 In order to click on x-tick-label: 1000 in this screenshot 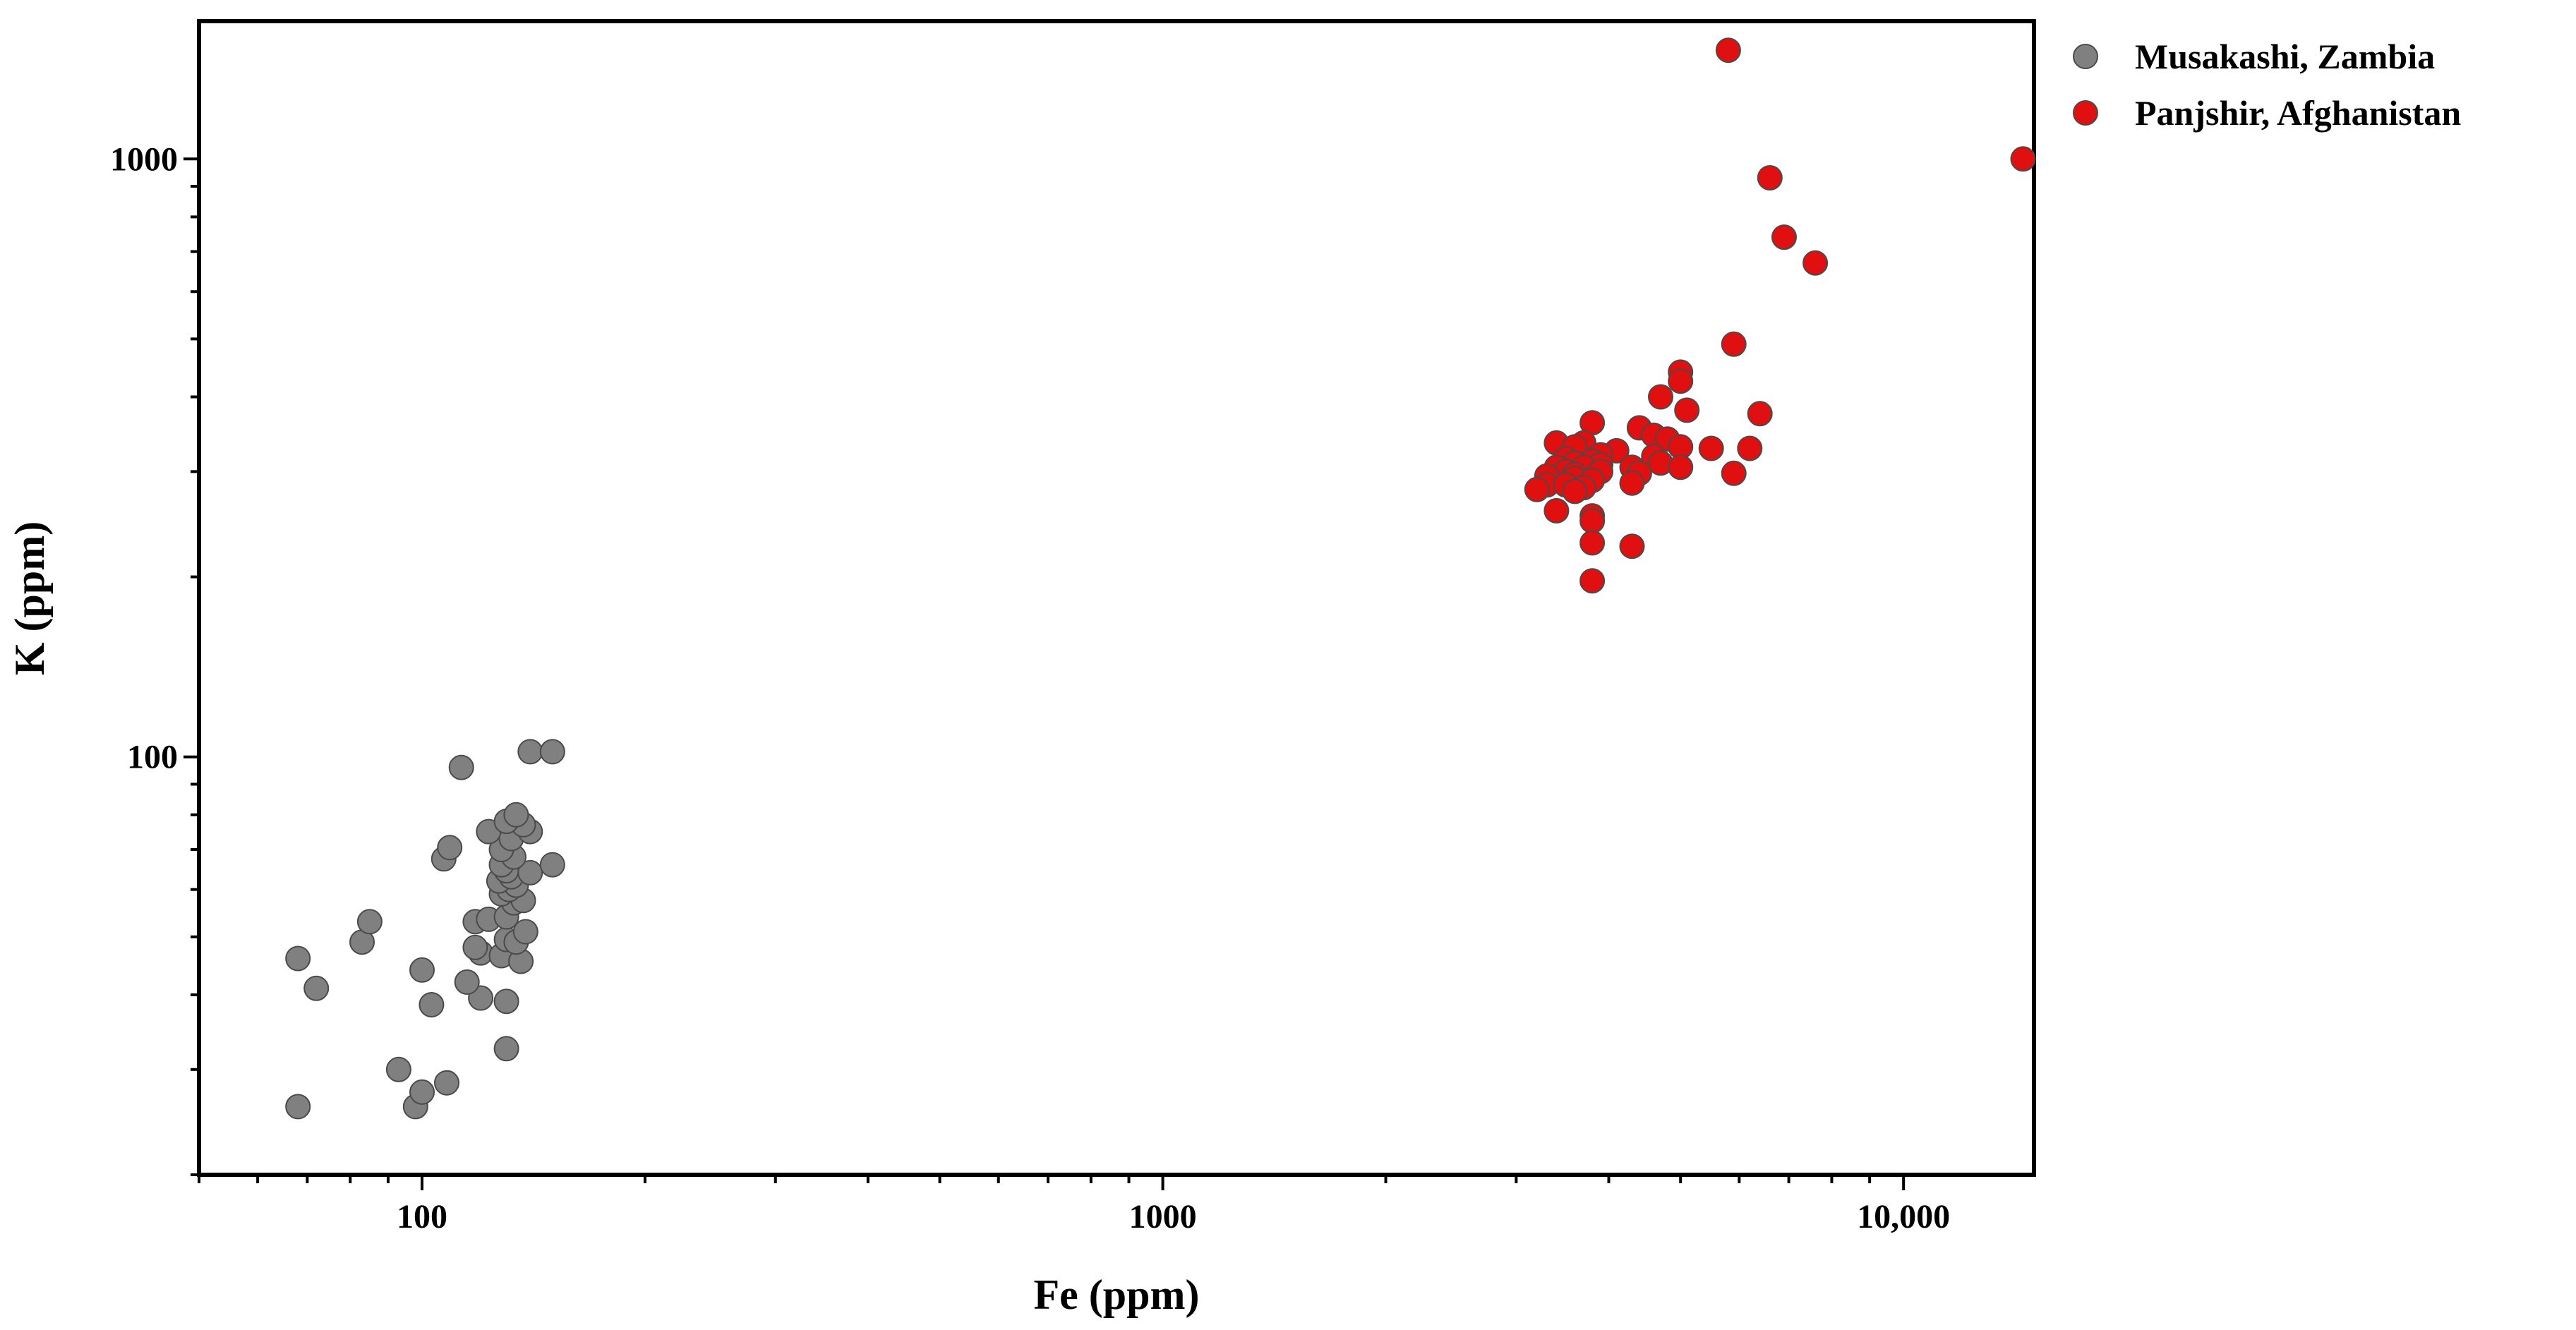, I will do `click(1163, 1216)`.